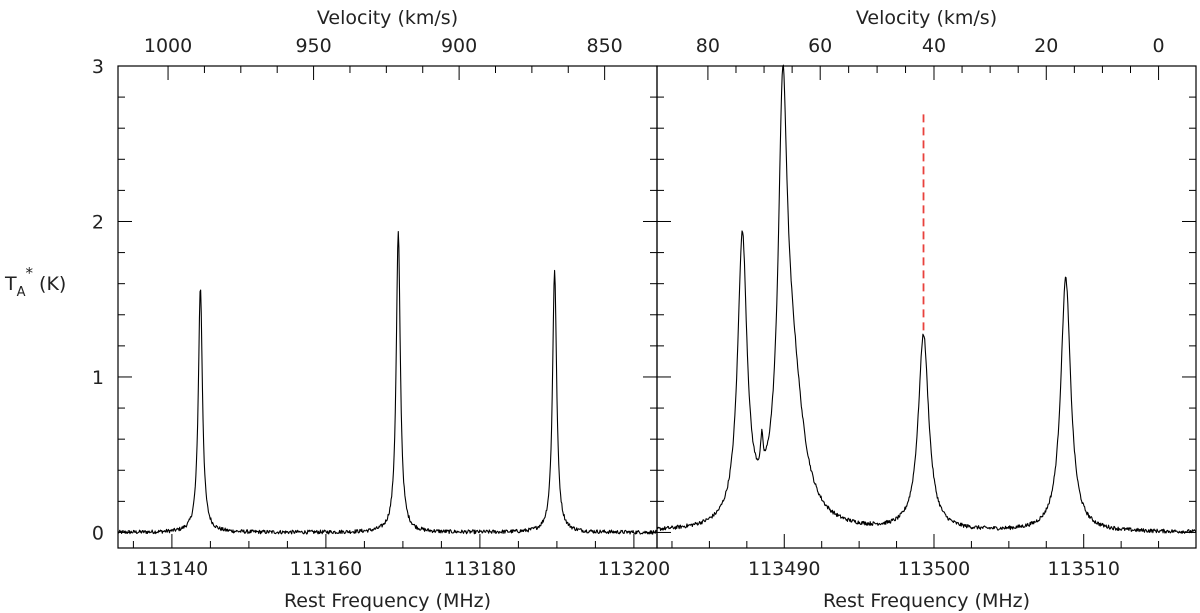  Describe the element at coordinates (98, 533) in the screenshot. I see `y-tick-label: 0` at that location.